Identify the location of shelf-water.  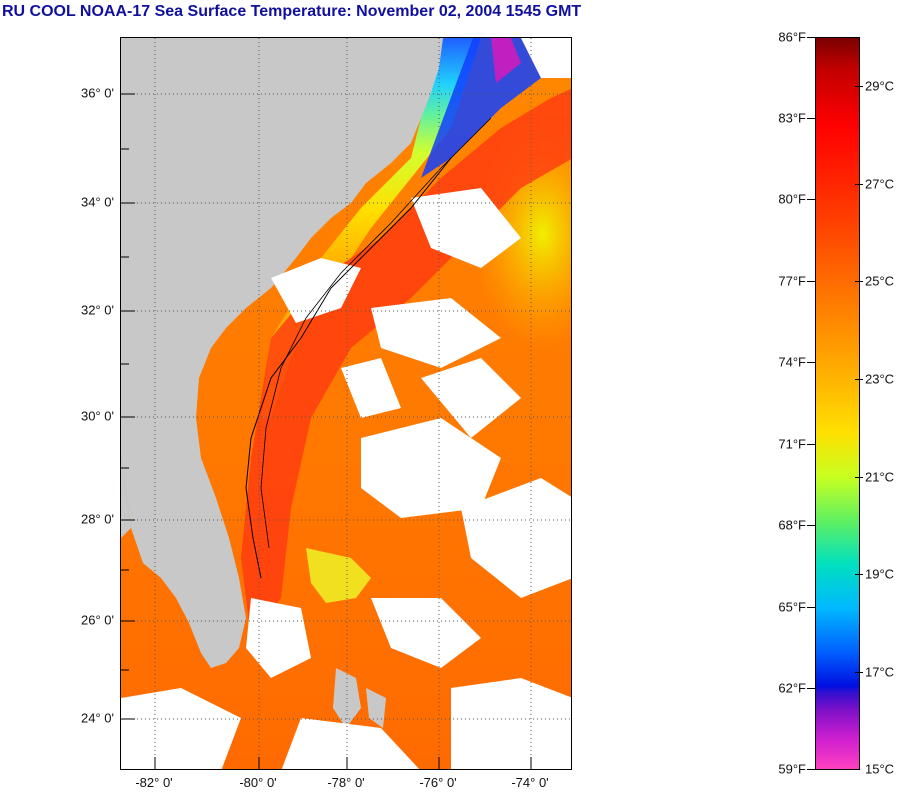
(371, 228).